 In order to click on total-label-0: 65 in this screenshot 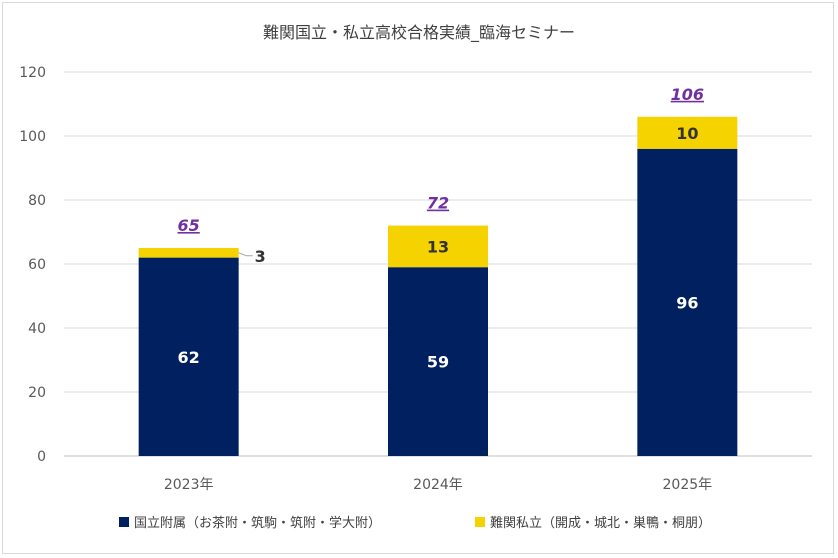, I will do `click(189, 225)`.